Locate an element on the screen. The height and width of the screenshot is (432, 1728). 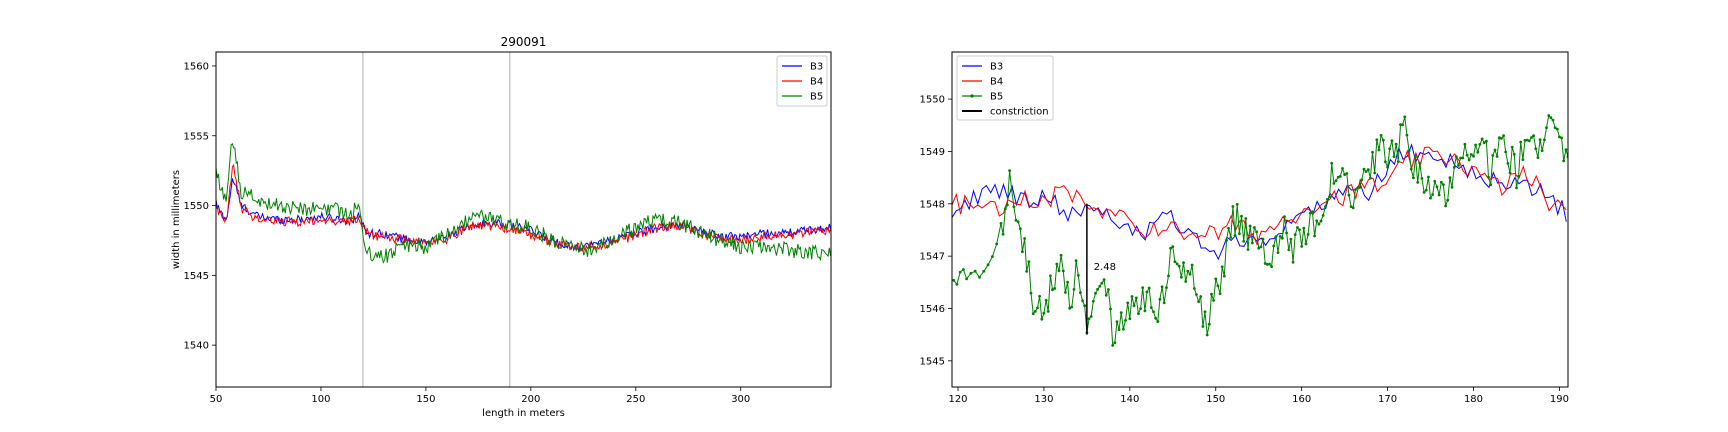
y-tick-label: 1548 is located at coordinates (932, 204).